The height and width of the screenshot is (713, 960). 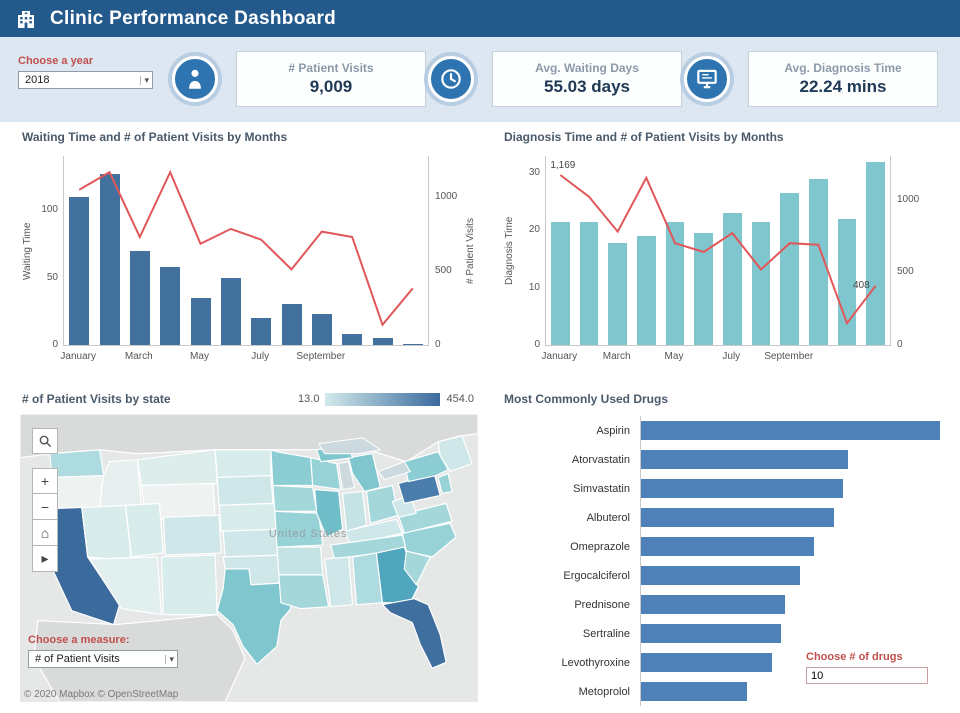 What do you see at coordinates (300, 561) in the screenshot?
I see `state-AR` at bounding box center [300, 561].